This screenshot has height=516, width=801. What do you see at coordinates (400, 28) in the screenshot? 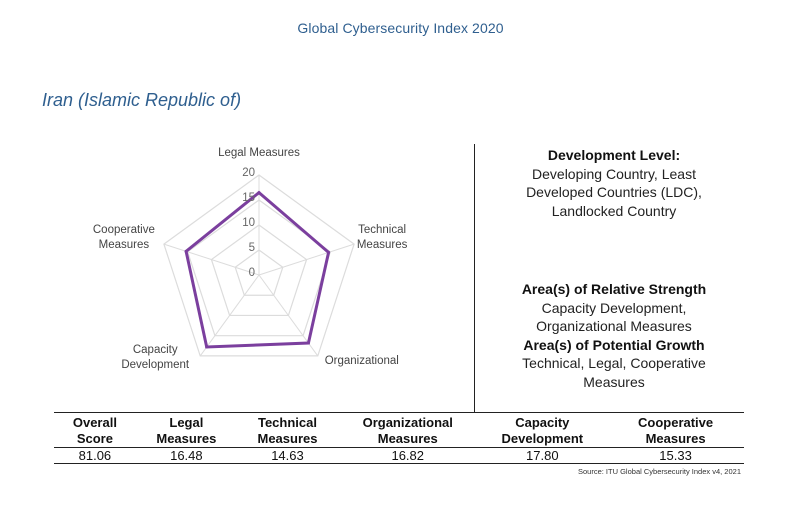
I see `page-header: Global Cybersecurity Index 2020` at bounding box center [400, 28].